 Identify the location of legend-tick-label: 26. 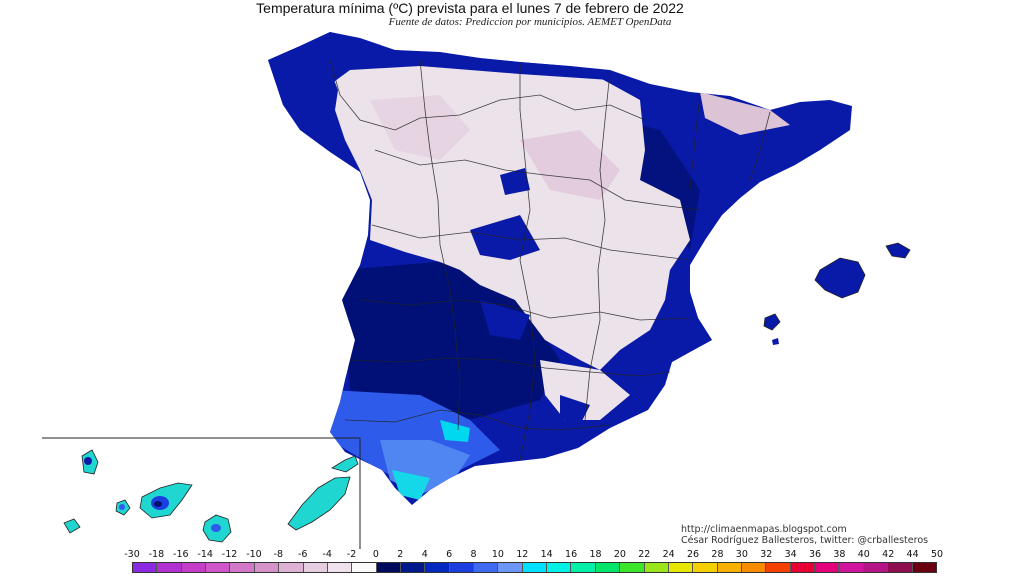
(693, 554).